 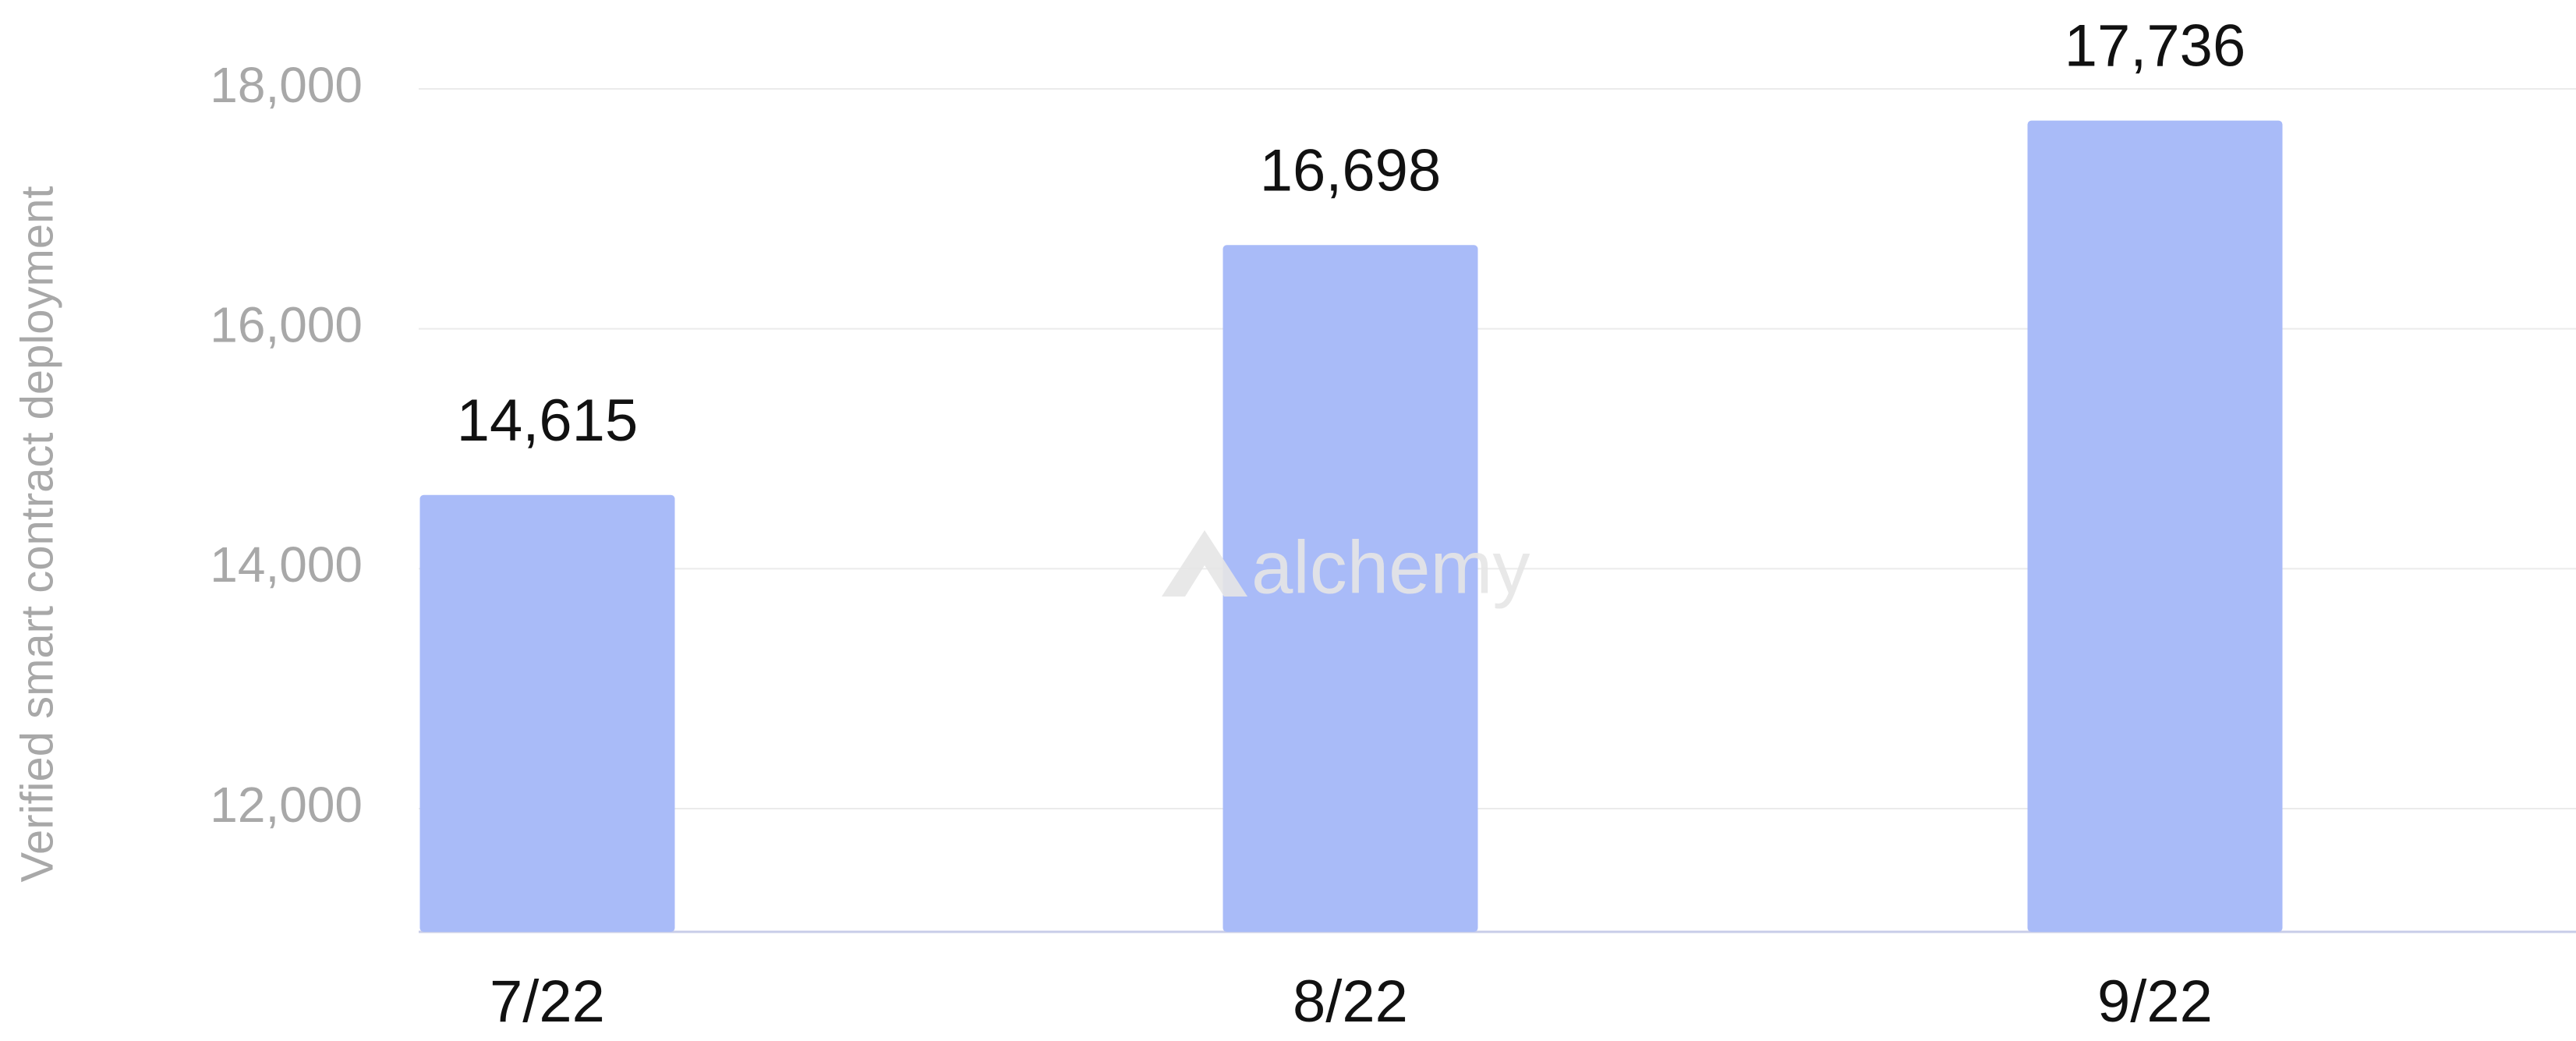 What do you see at coordinates (1350, 170) in the screenshot?
I see `value-label: 16,698` at bounding box center [1350, 170].